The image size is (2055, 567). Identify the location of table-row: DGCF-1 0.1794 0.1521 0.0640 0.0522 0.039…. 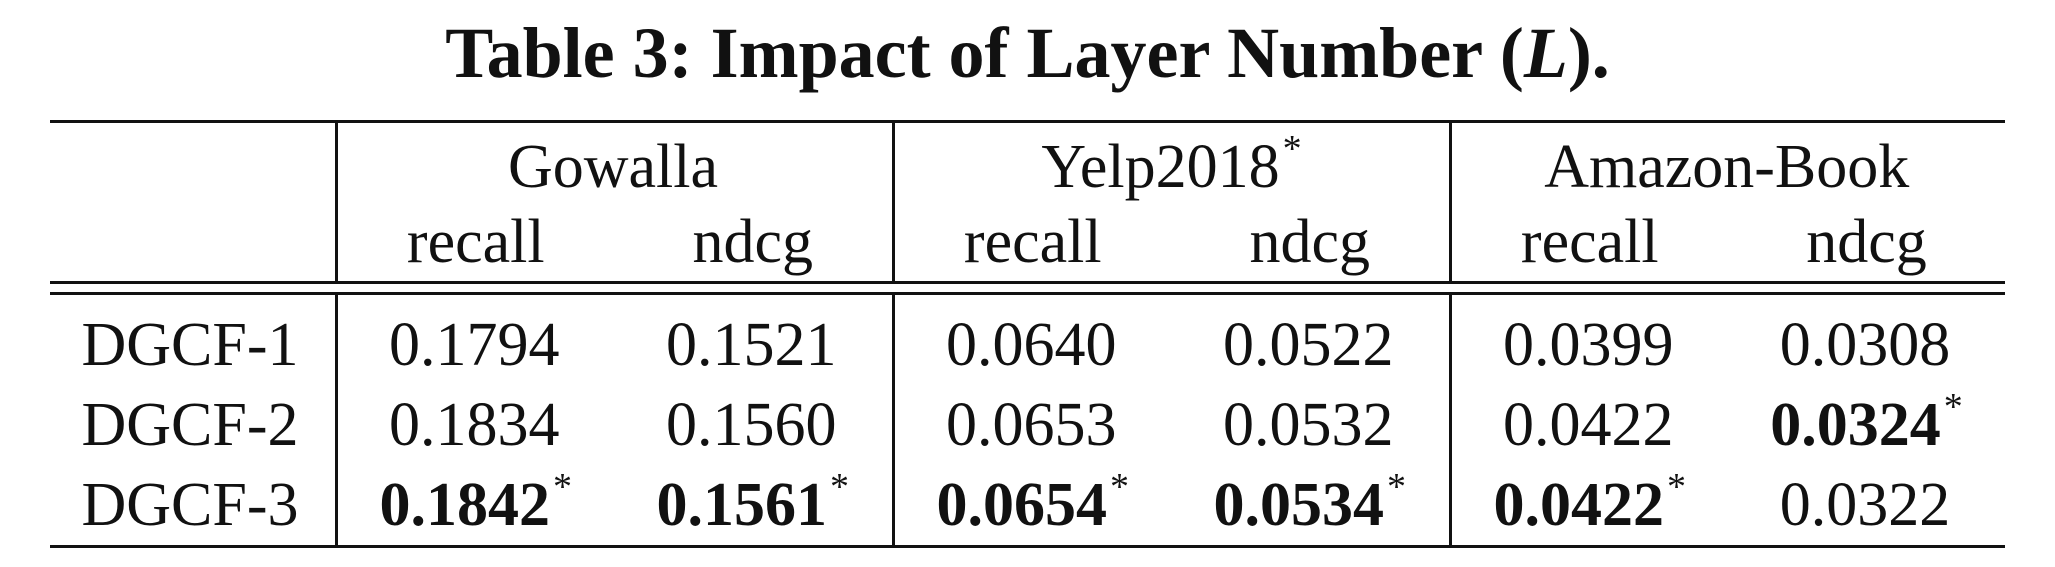
(1027, 345).